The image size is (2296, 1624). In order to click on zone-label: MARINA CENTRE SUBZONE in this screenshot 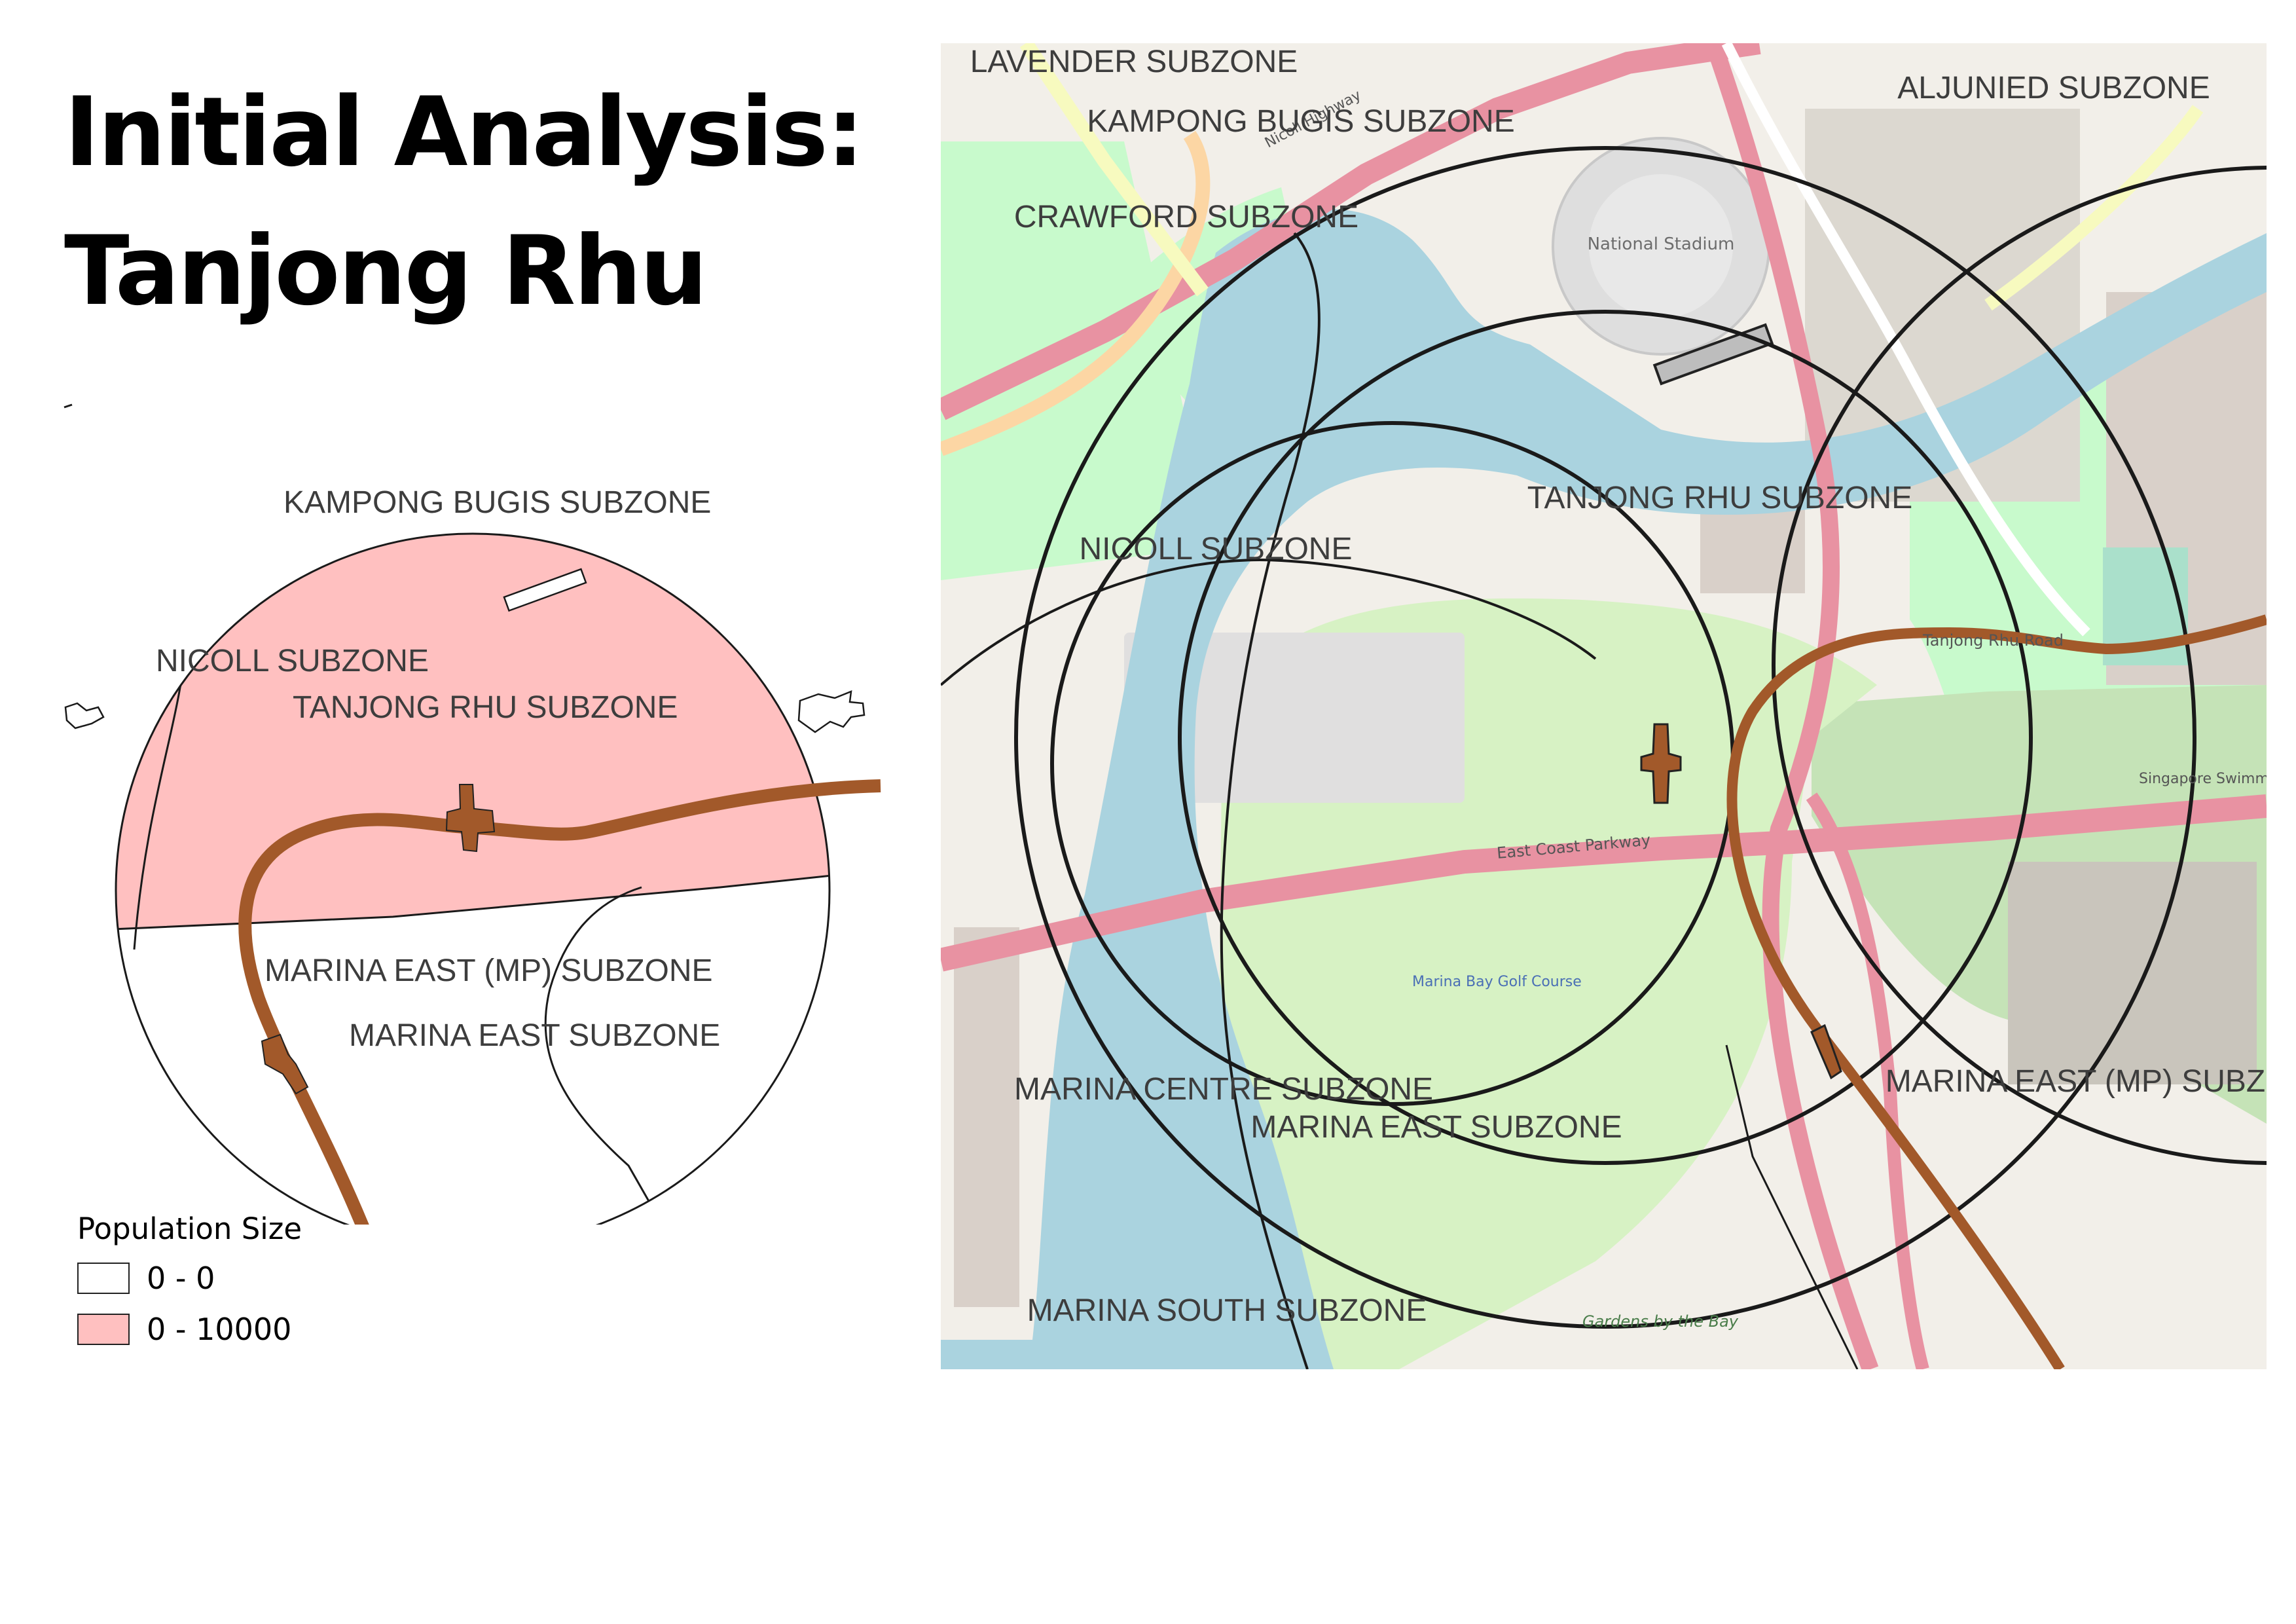, I will do `click(1223, 1089)`.